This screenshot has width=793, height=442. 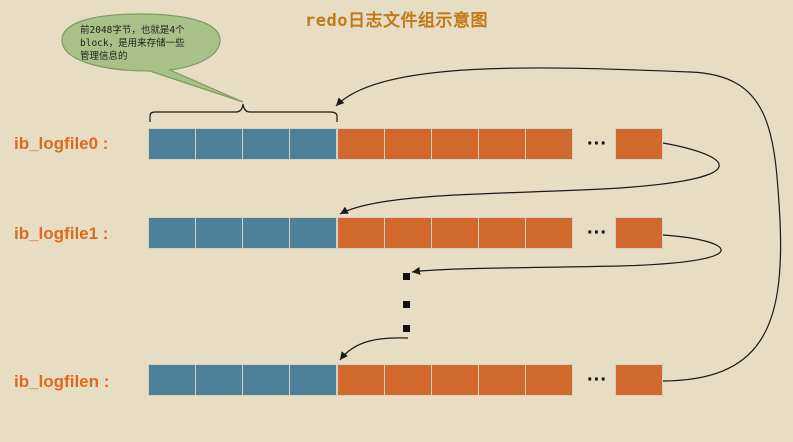 What do you see at coordinates (62, 381) in the screenshot?
I see `row-label-logfilen: ib_logfilen :` at bounding box center [62, 381].